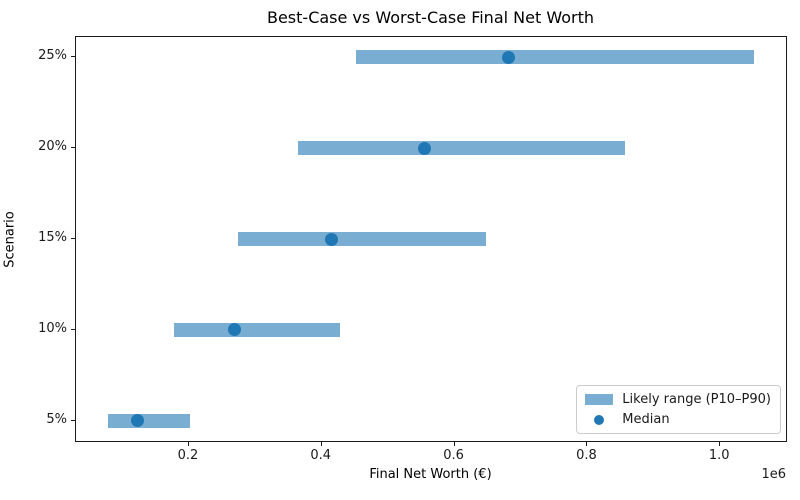 The width and height of the screenshot is (800, 500). What do you see at coordinates (696, 399) in the screenshot?
I see `legend-label-range: Likely range (P10–P90)` at bounding box center [696, 399].